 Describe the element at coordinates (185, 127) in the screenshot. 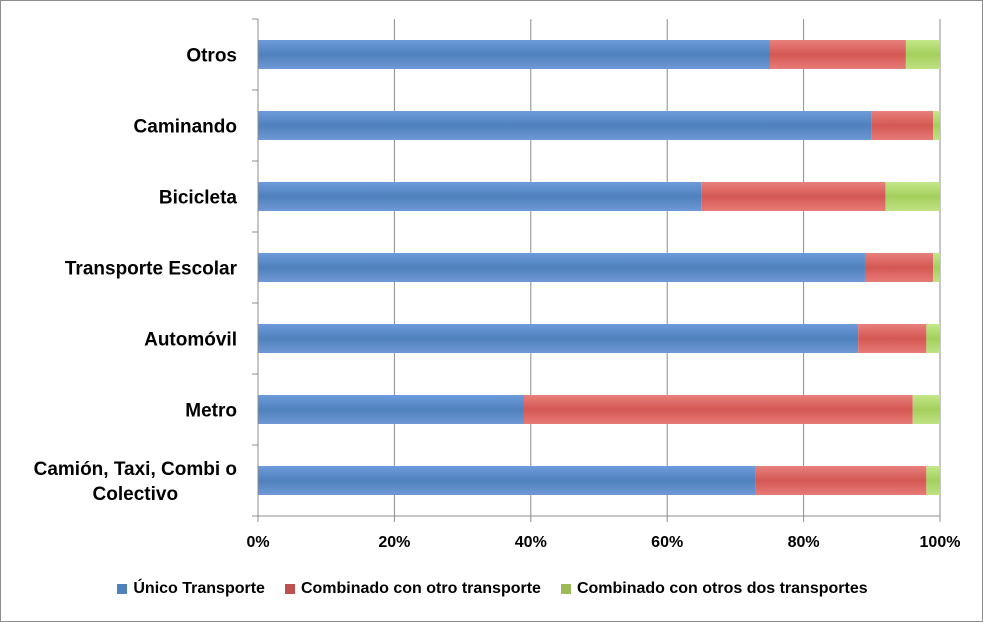

I see `category-label: Caminando` at that location.